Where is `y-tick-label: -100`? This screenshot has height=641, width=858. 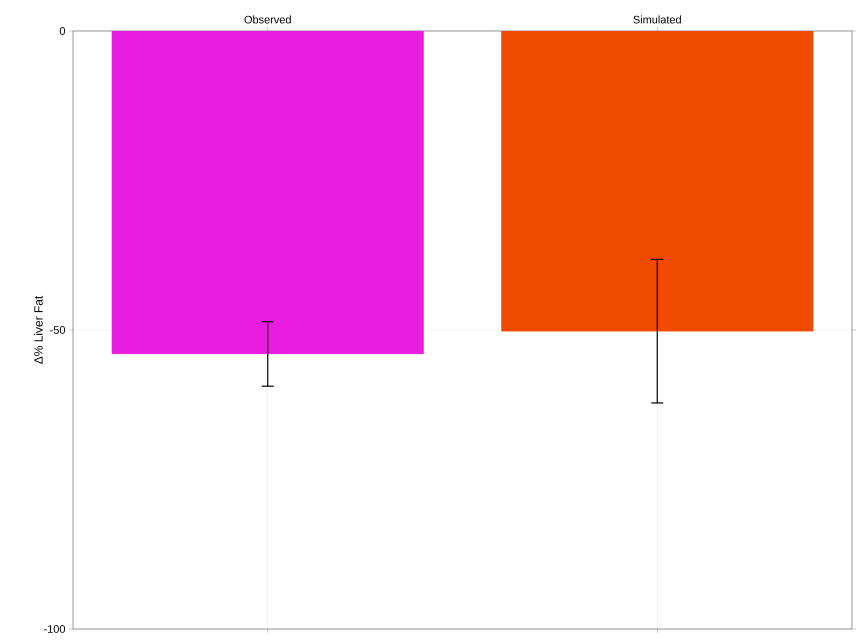
y-tick-label: -100 is located at coordinates (55, 629).